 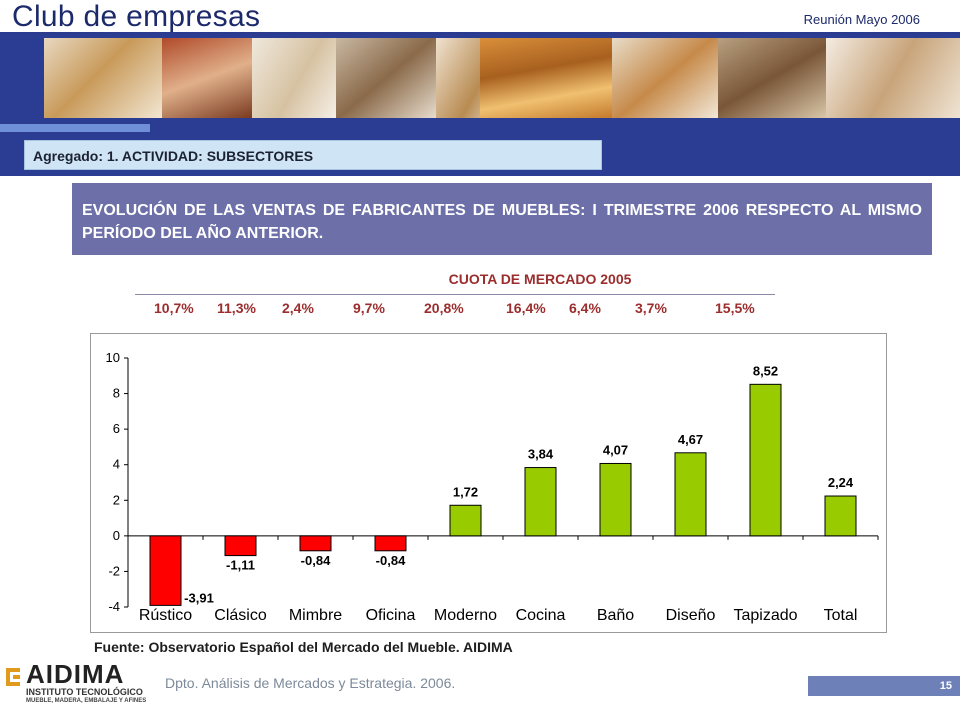 I want to click on y-tick-label: -2, so click(x=114, y=570).